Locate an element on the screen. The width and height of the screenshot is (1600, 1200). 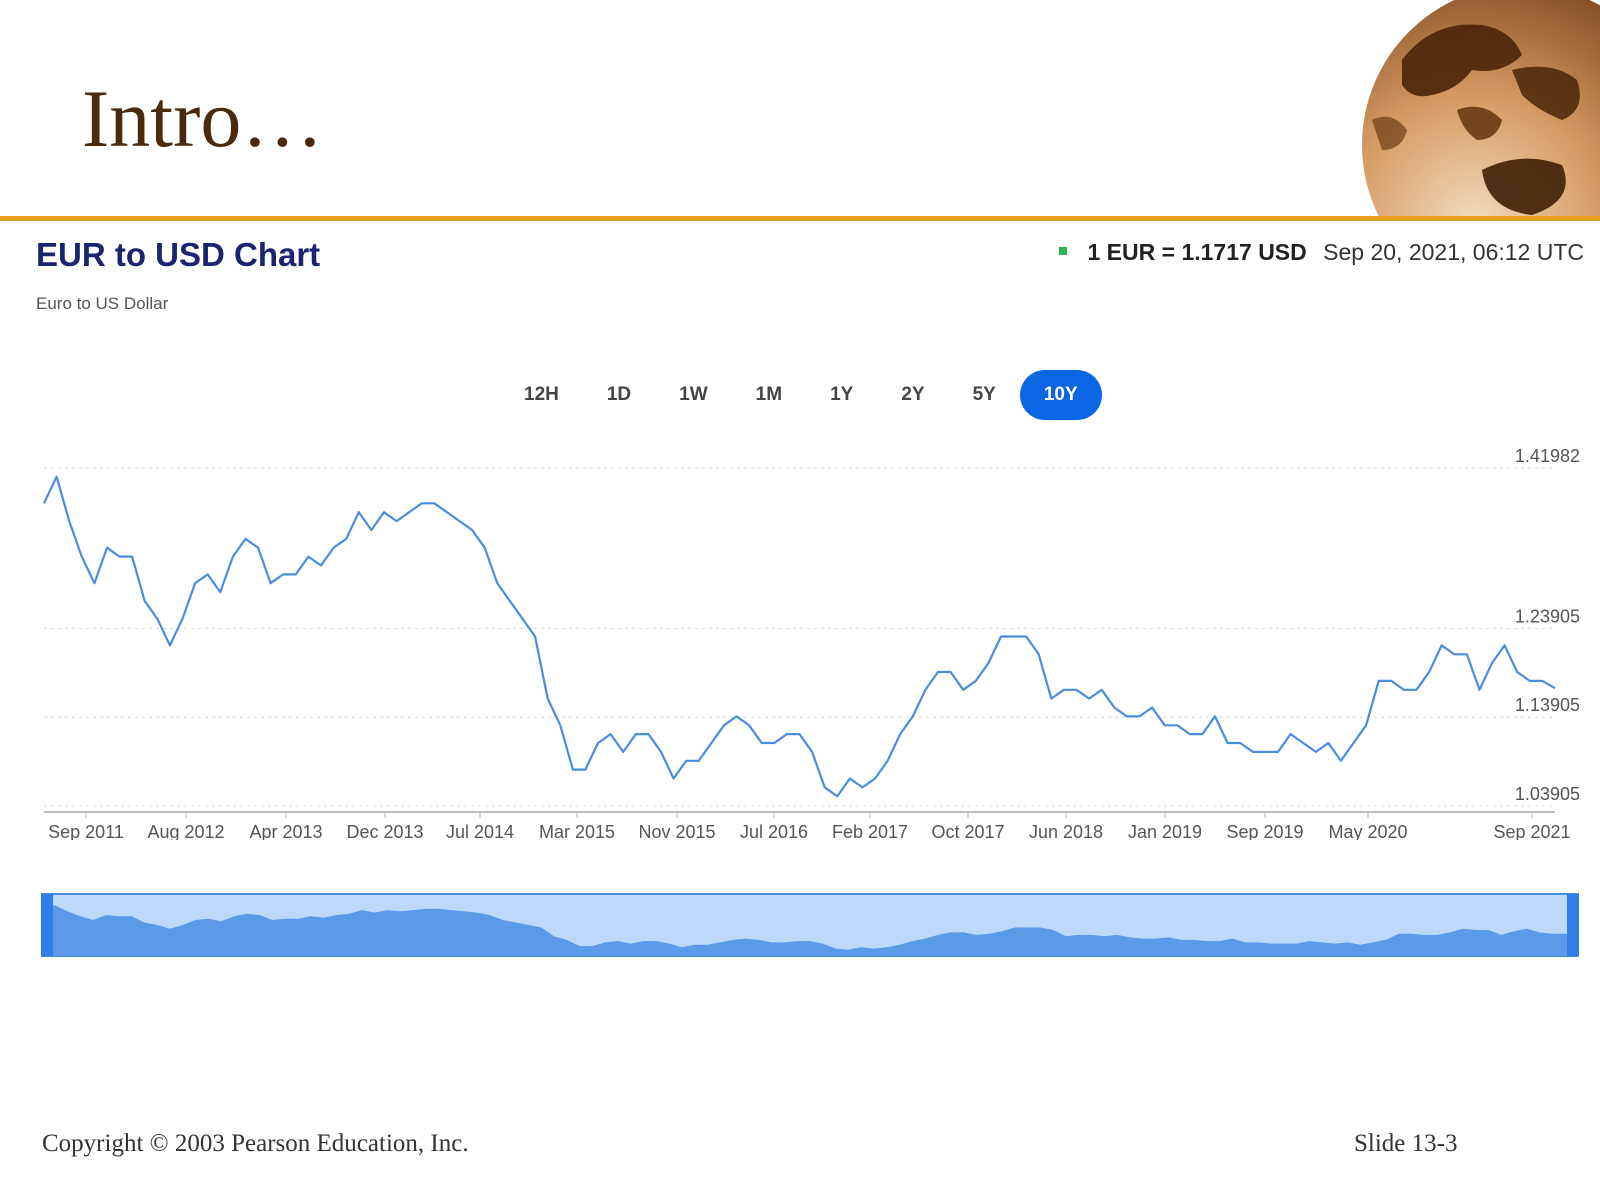
range-button-5y: 5Y is located at coordinates (984, 395).